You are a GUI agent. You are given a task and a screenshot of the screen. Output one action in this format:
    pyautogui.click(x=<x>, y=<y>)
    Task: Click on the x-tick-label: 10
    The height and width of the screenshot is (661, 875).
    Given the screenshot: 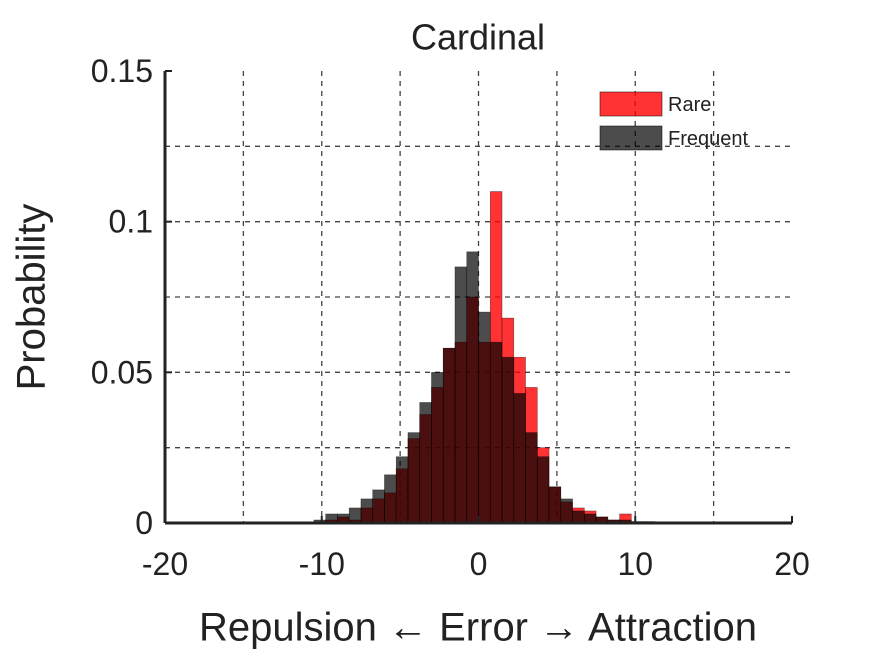 What is the action you would take?
    pyautogui.click(x=635, y=564)
    